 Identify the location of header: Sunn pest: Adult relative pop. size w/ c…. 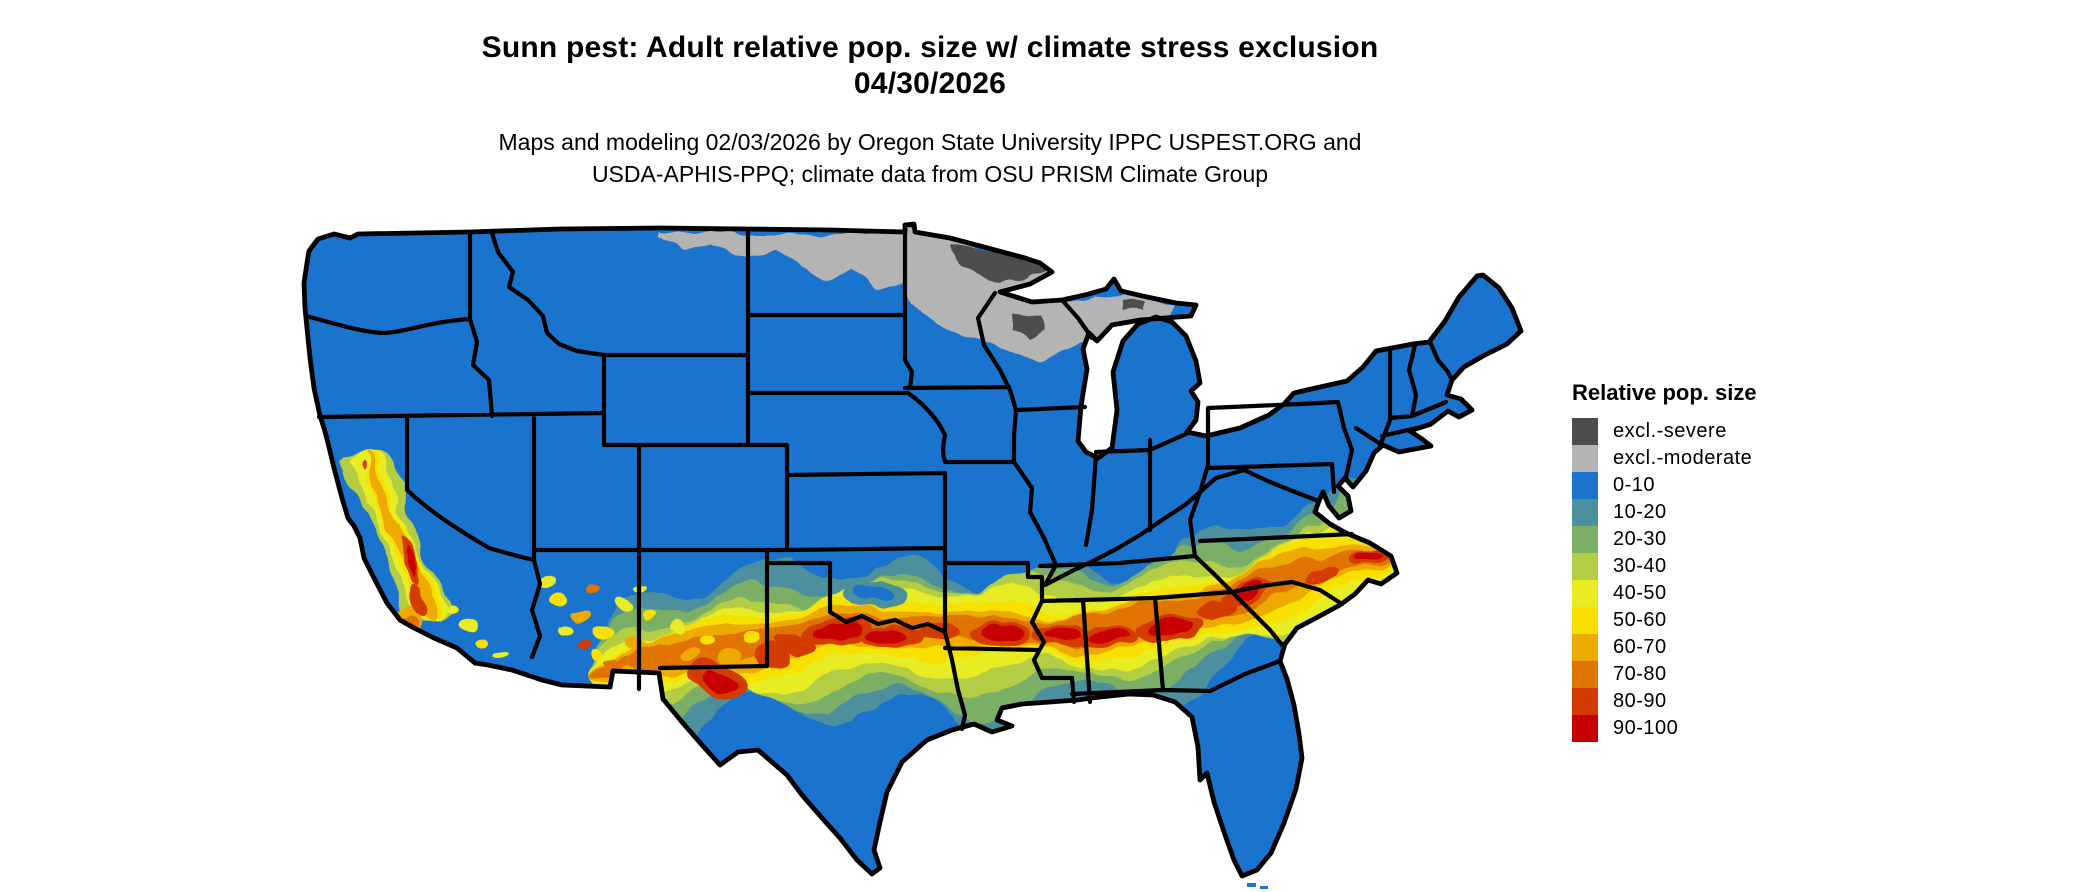
(930, 110).